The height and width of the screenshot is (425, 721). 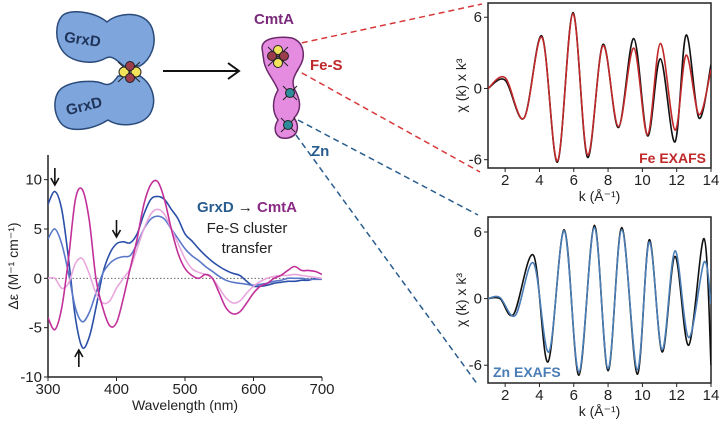 What do you see at coordinates (527, 372) in the screenshot?
I see `zn-exafs-label: Zn EXAFS` at bounding box center [527, 372].